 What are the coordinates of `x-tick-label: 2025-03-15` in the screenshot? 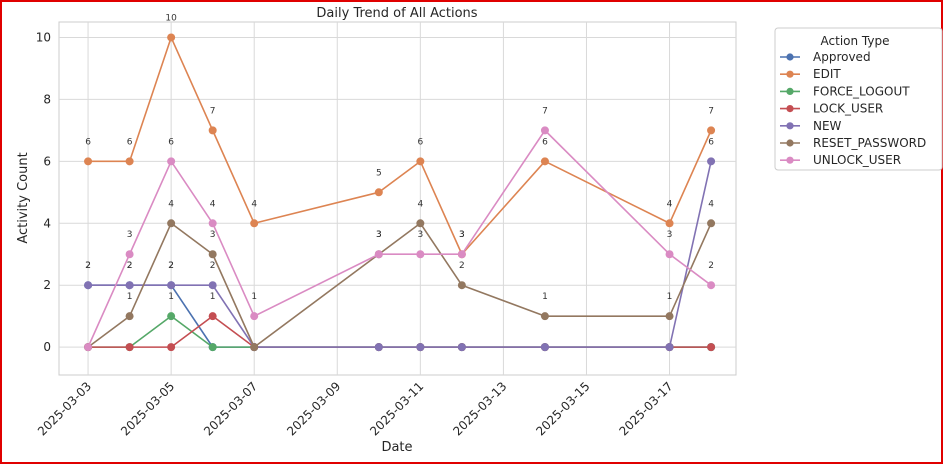 It's located at (562, 408).